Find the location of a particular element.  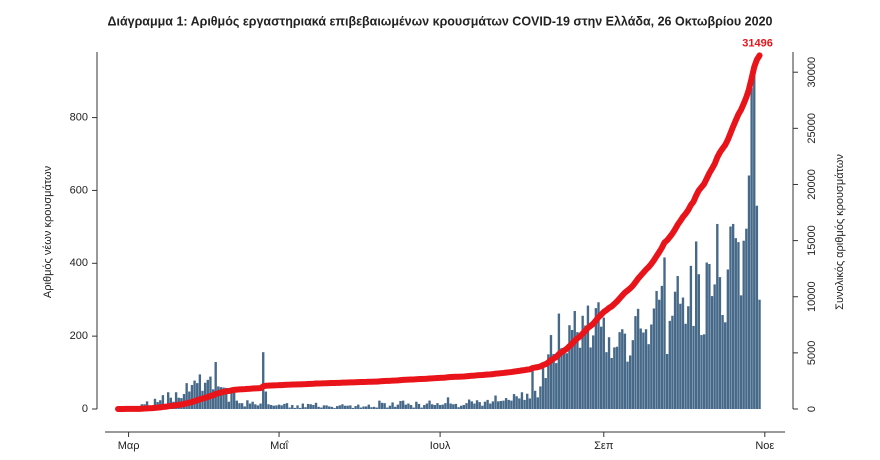

y-tick-label: 600 is located at coordinates (79, 190).